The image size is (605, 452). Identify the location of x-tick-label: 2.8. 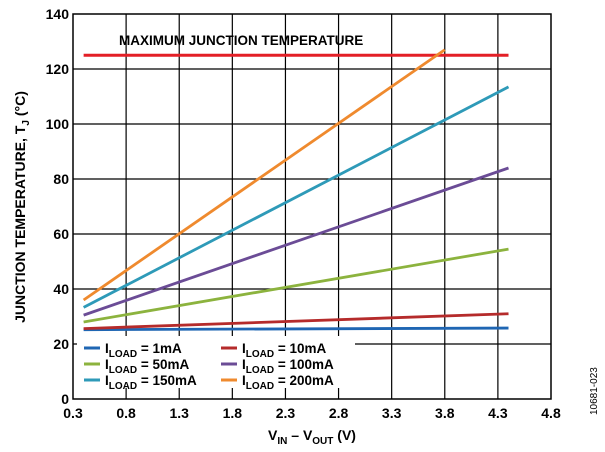
(339, 413).